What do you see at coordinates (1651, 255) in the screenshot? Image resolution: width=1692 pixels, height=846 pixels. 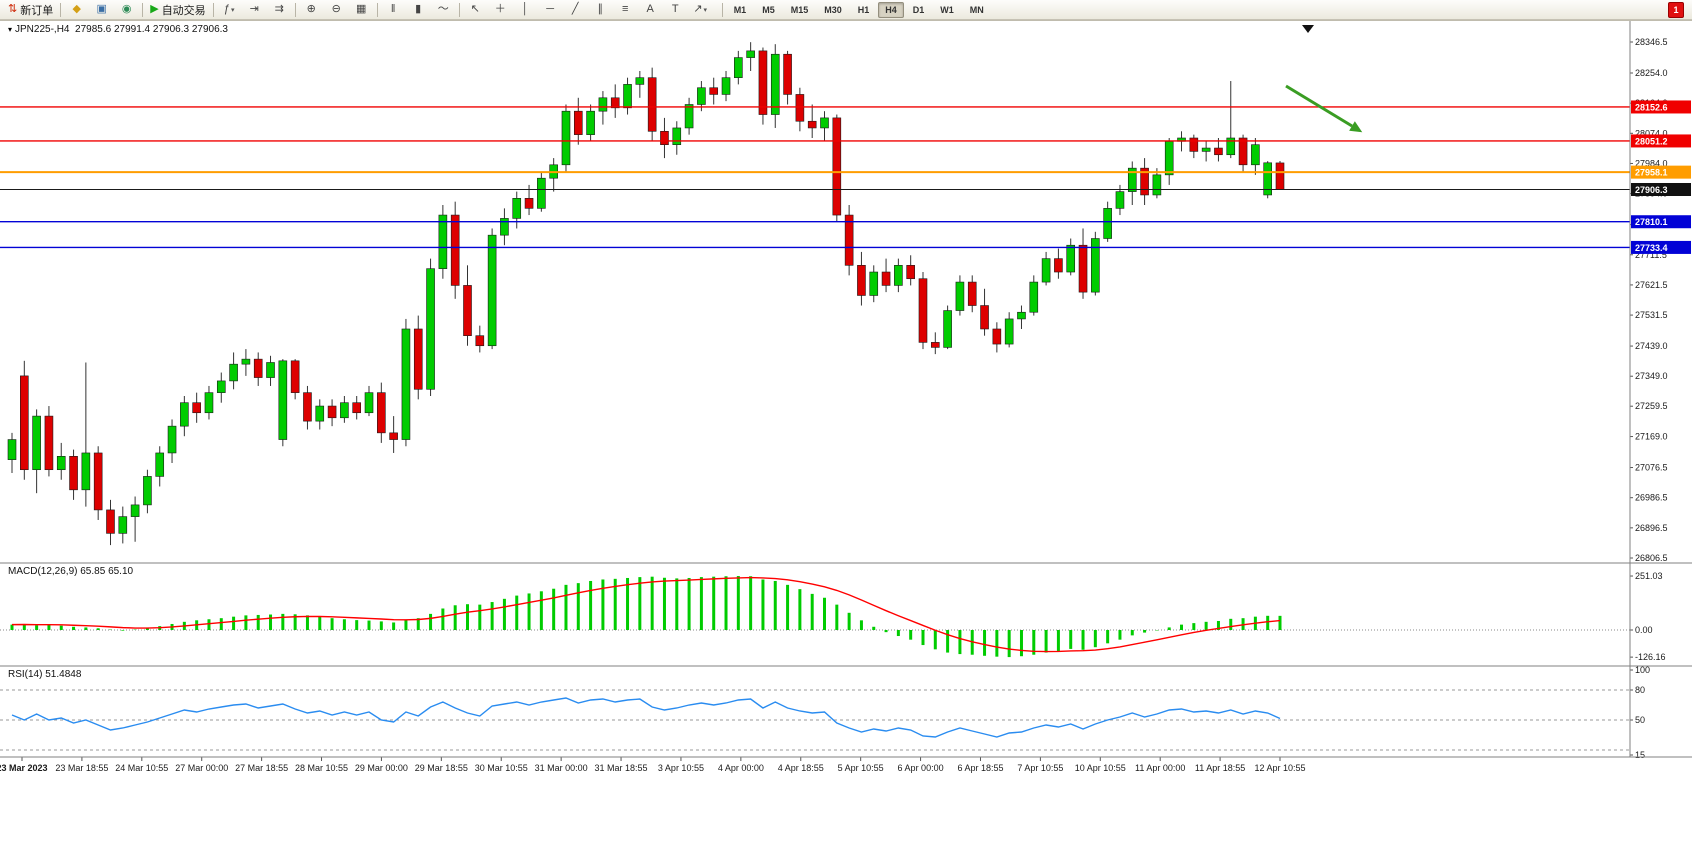 I see `svg-text: 27711.5` at bounding box center [1651, 255].